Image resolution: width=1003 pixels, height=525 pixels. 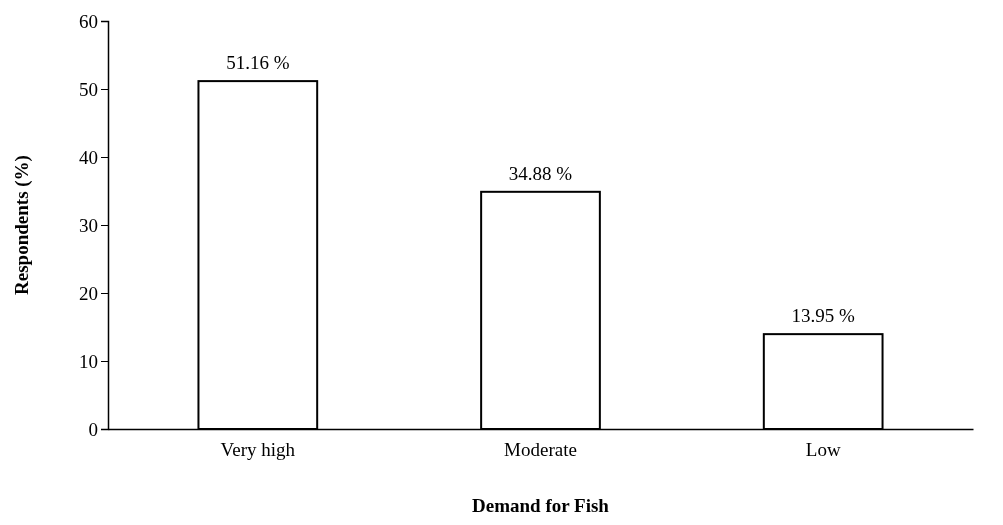 What do you see at coordinates (88, 293) in the screenshot?
I see `y-tick-label: 20` at bounding box center [88, 293].